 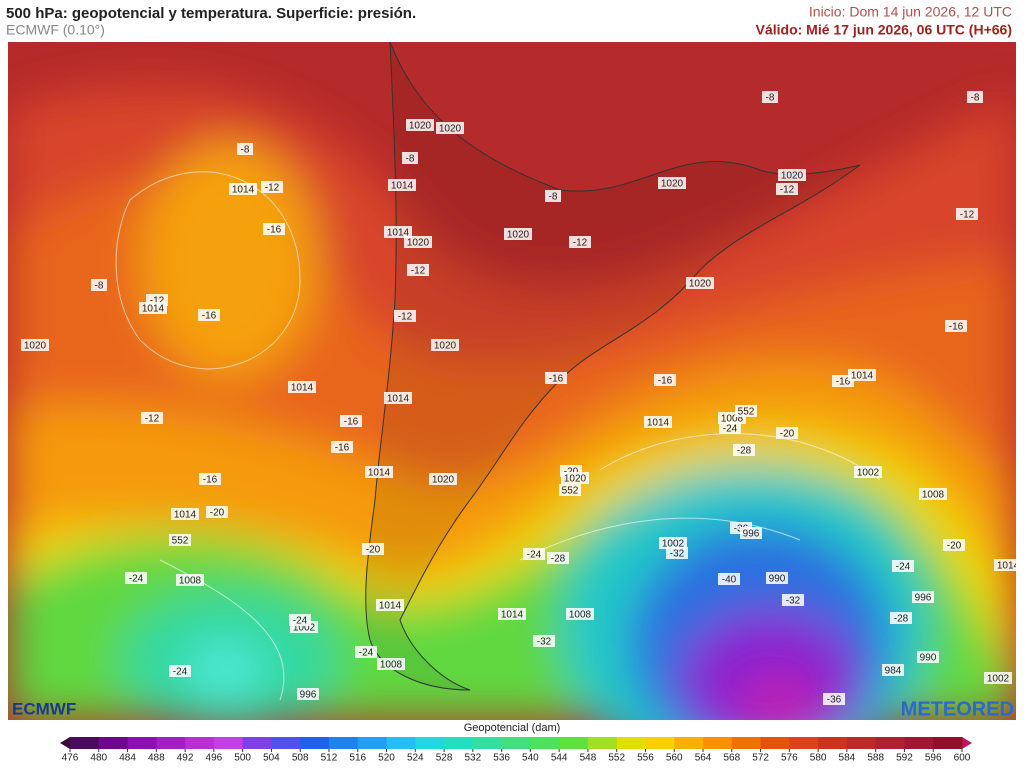 I want to click on colorbar-tick-label: 596, so click(x=933, y=758).